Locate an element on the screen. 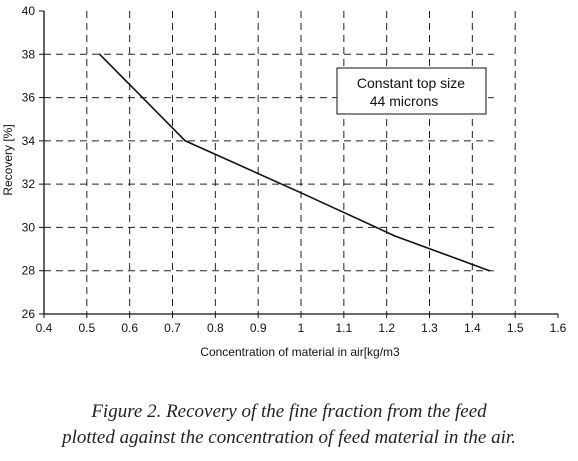 The width and height of the screenshot is (578, 461). y-tick-label-0: 26 is located at coordinates (29, 314).